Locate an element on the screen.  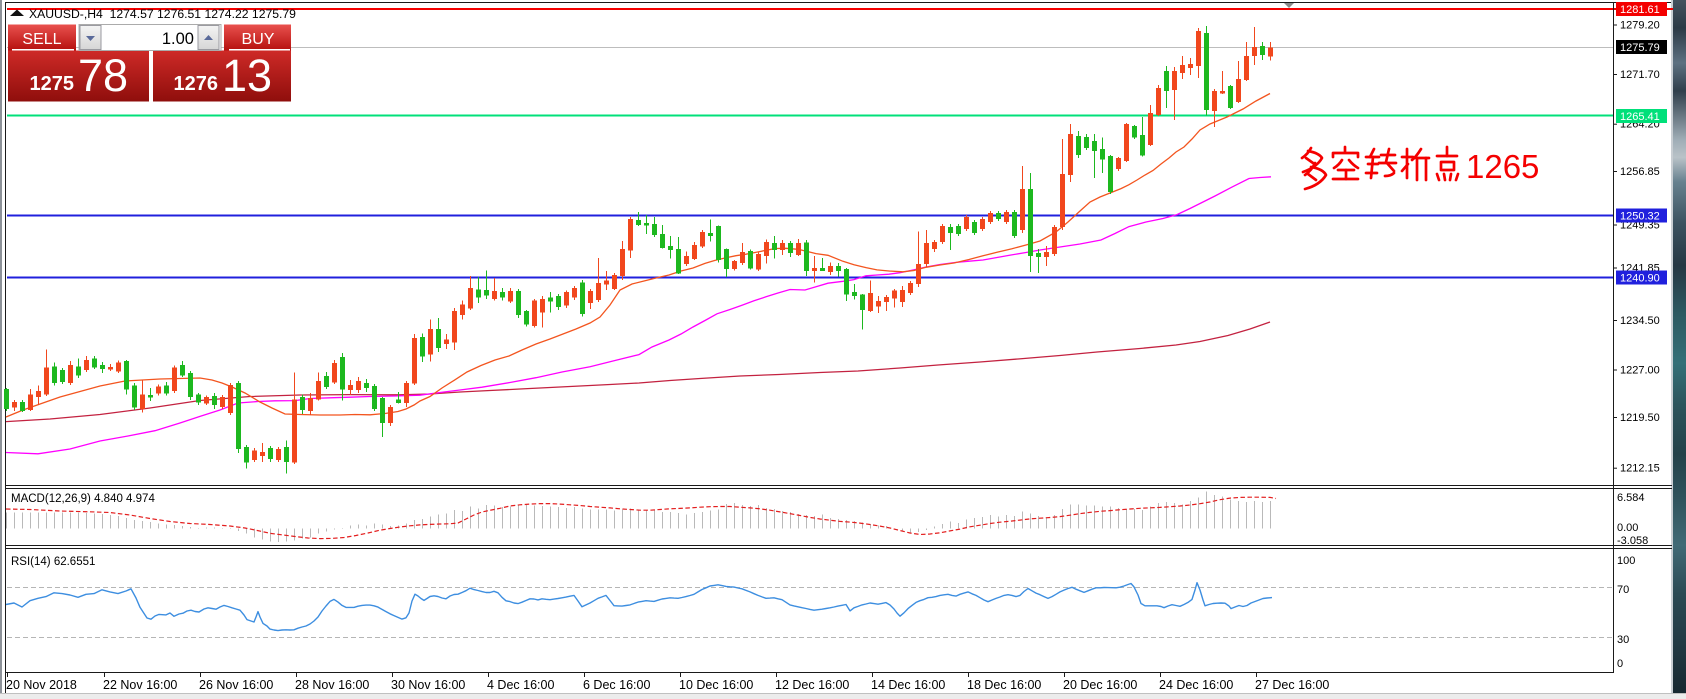
svg-text: 12 Dec 16:00 is located at coordinates (812, 685).